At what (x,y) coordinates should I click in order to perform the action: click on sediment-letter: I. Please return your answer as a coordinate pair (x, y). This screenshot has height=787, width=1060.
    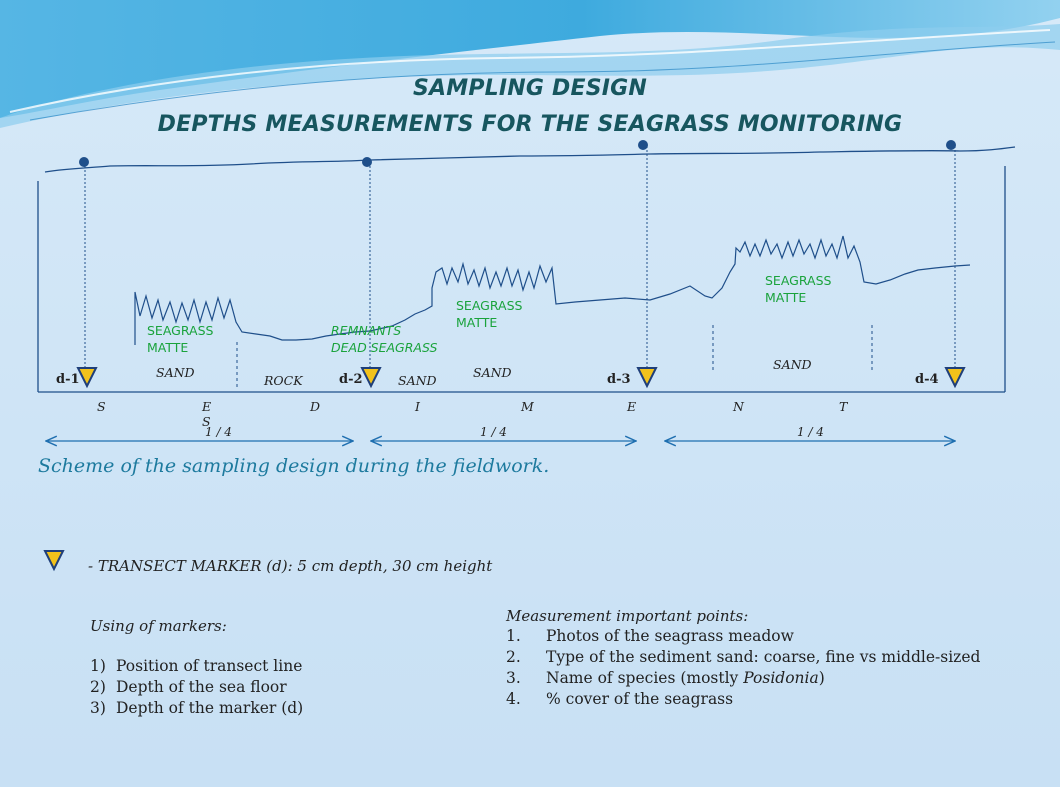
    Looking at the image, I should click on (417, 406).